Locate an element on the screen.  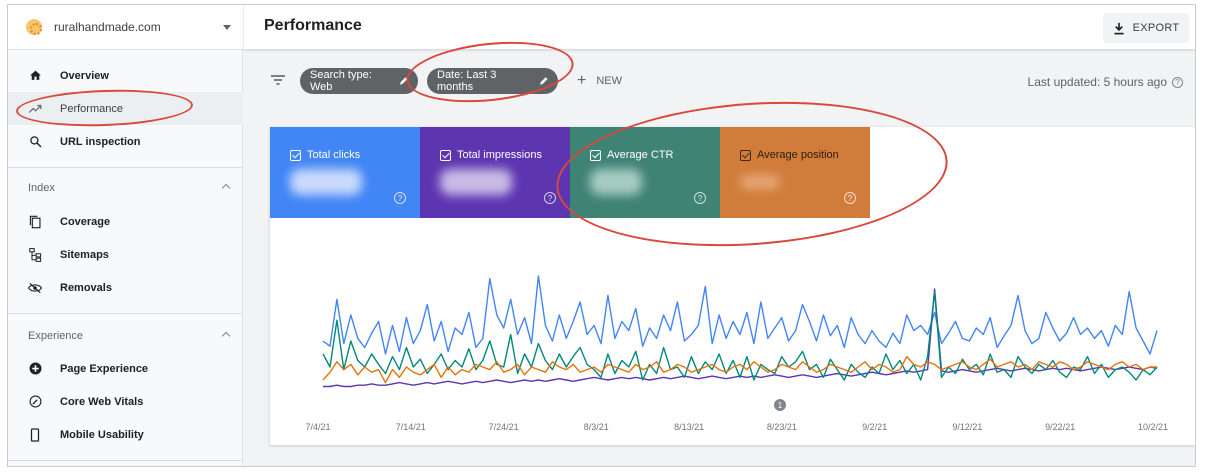
chart-annotation-marker: 1 is located at coordinates (780, 405).